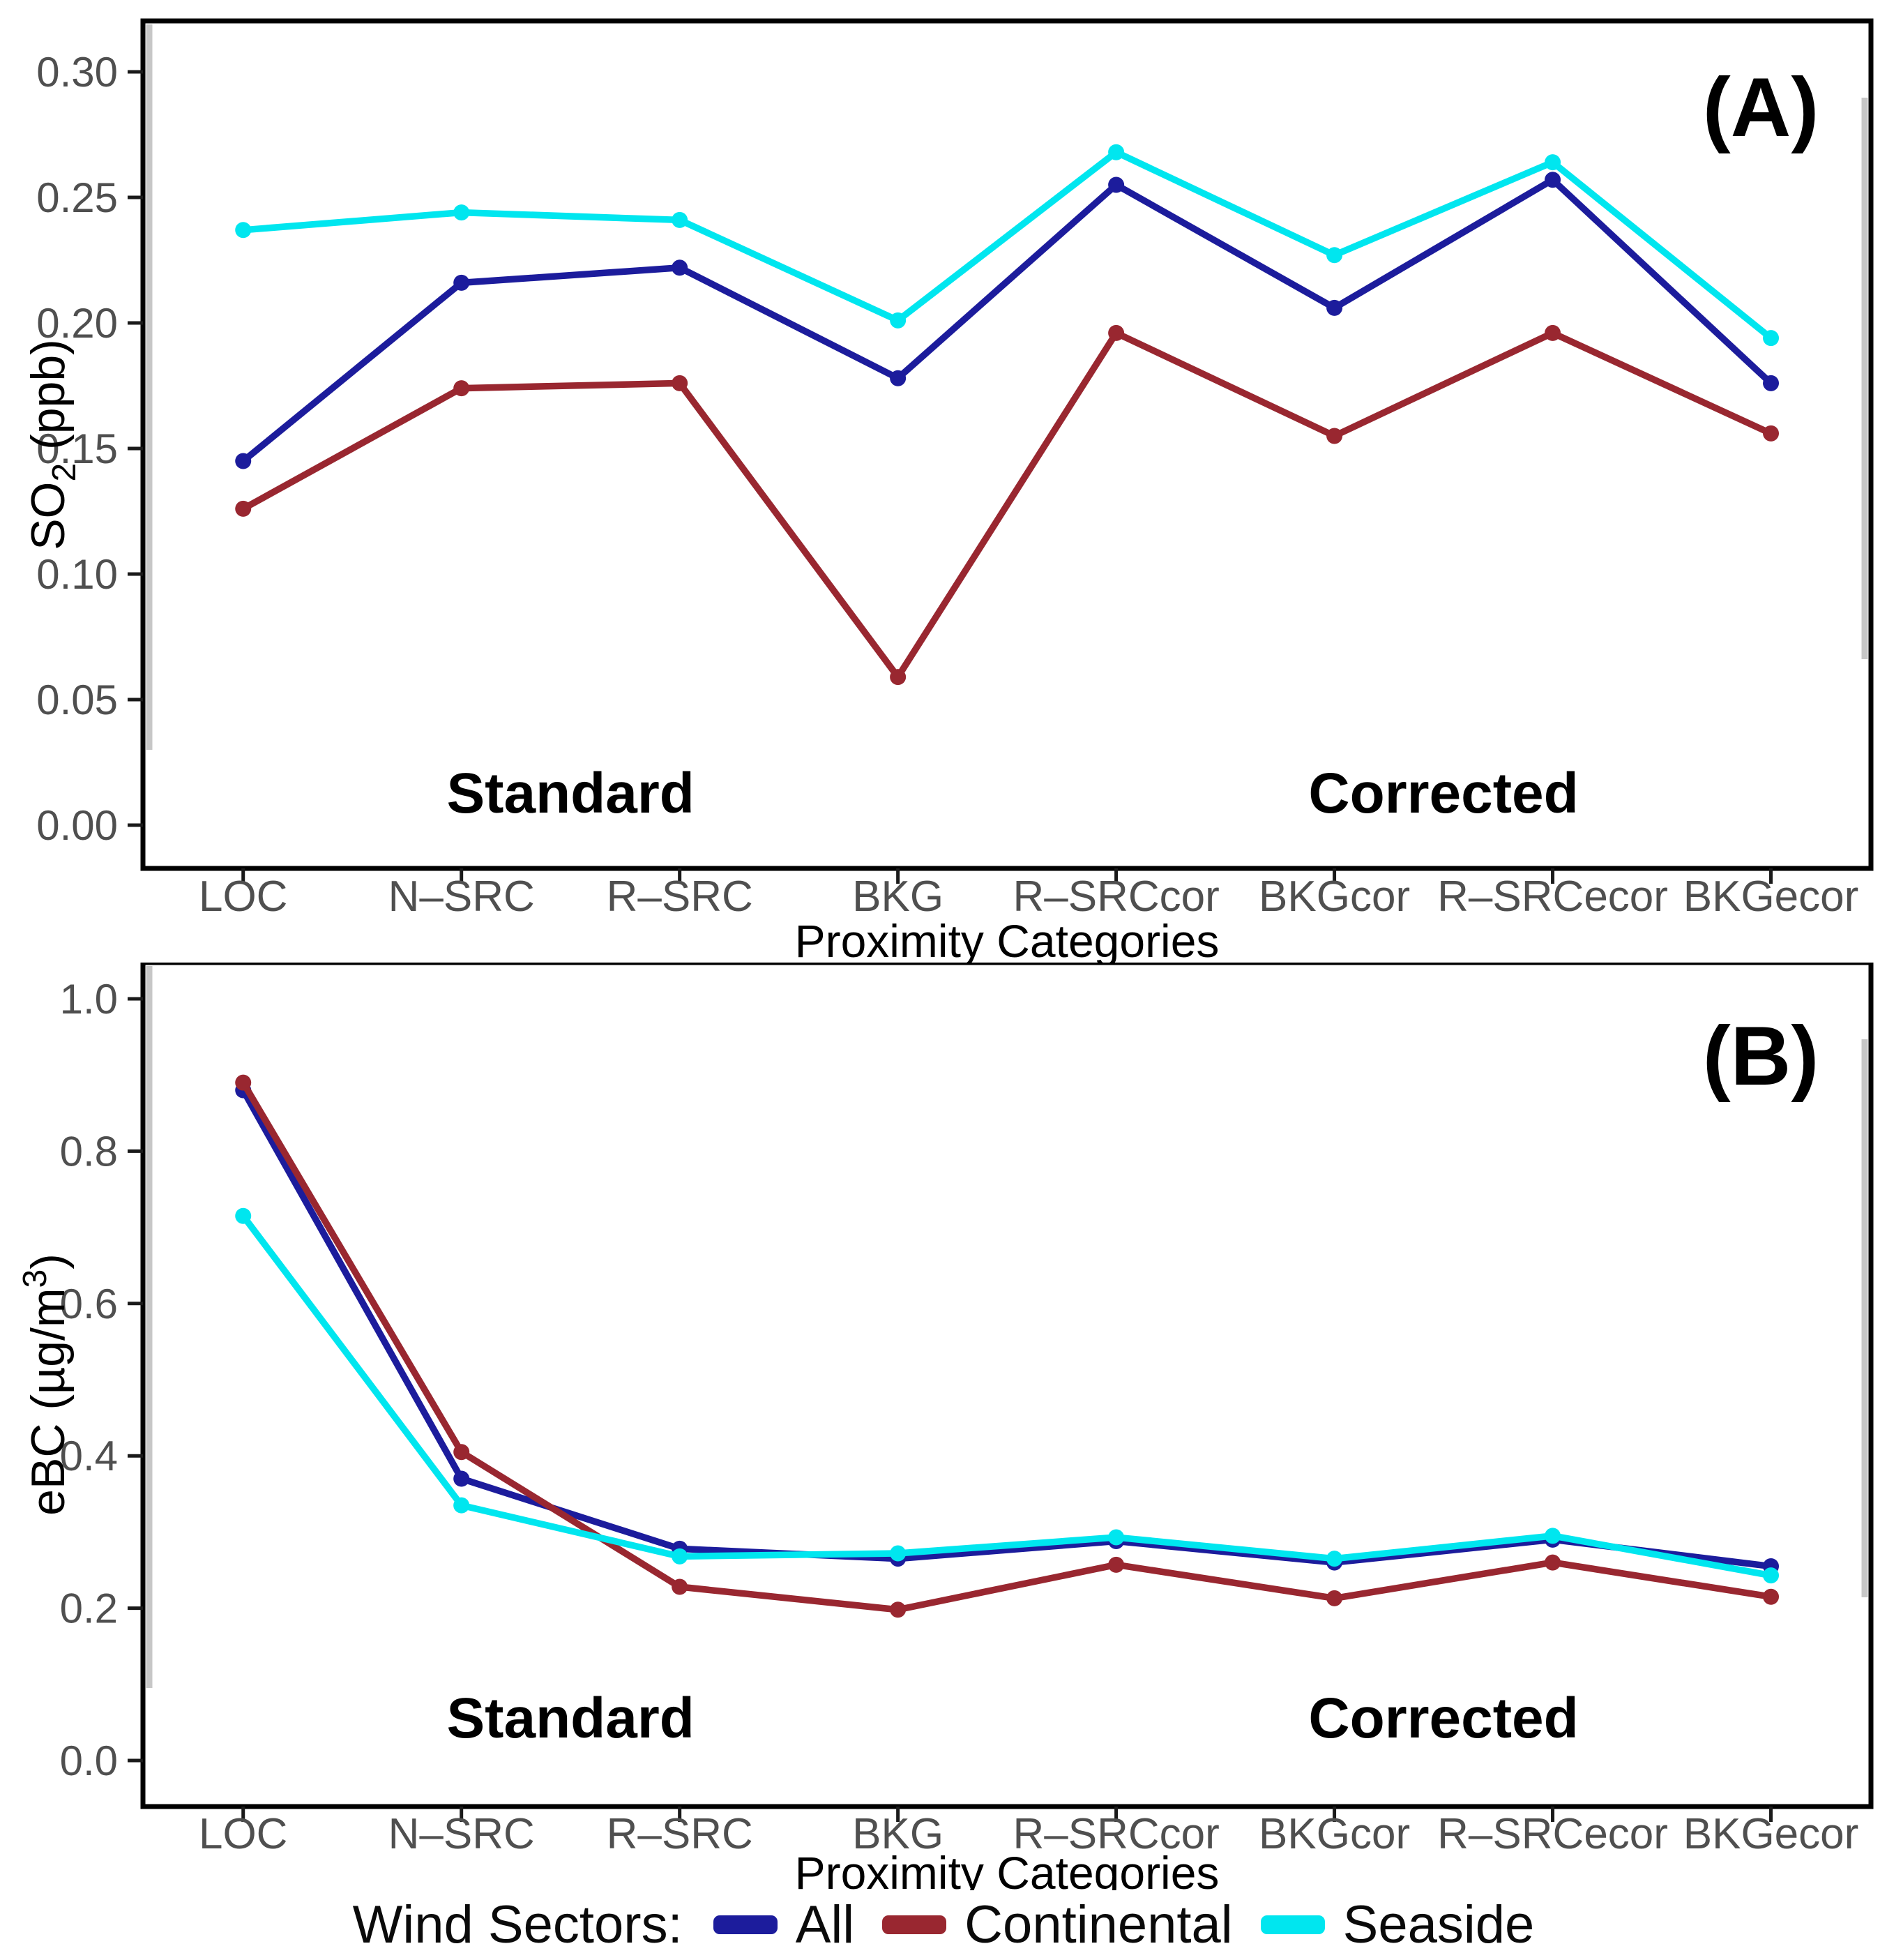  What do you see at coordinates (1116, 897) in the screenshot?
I see `panel-a-x-tick-label: R–SRCcor` at bounding box center [1116, 897].